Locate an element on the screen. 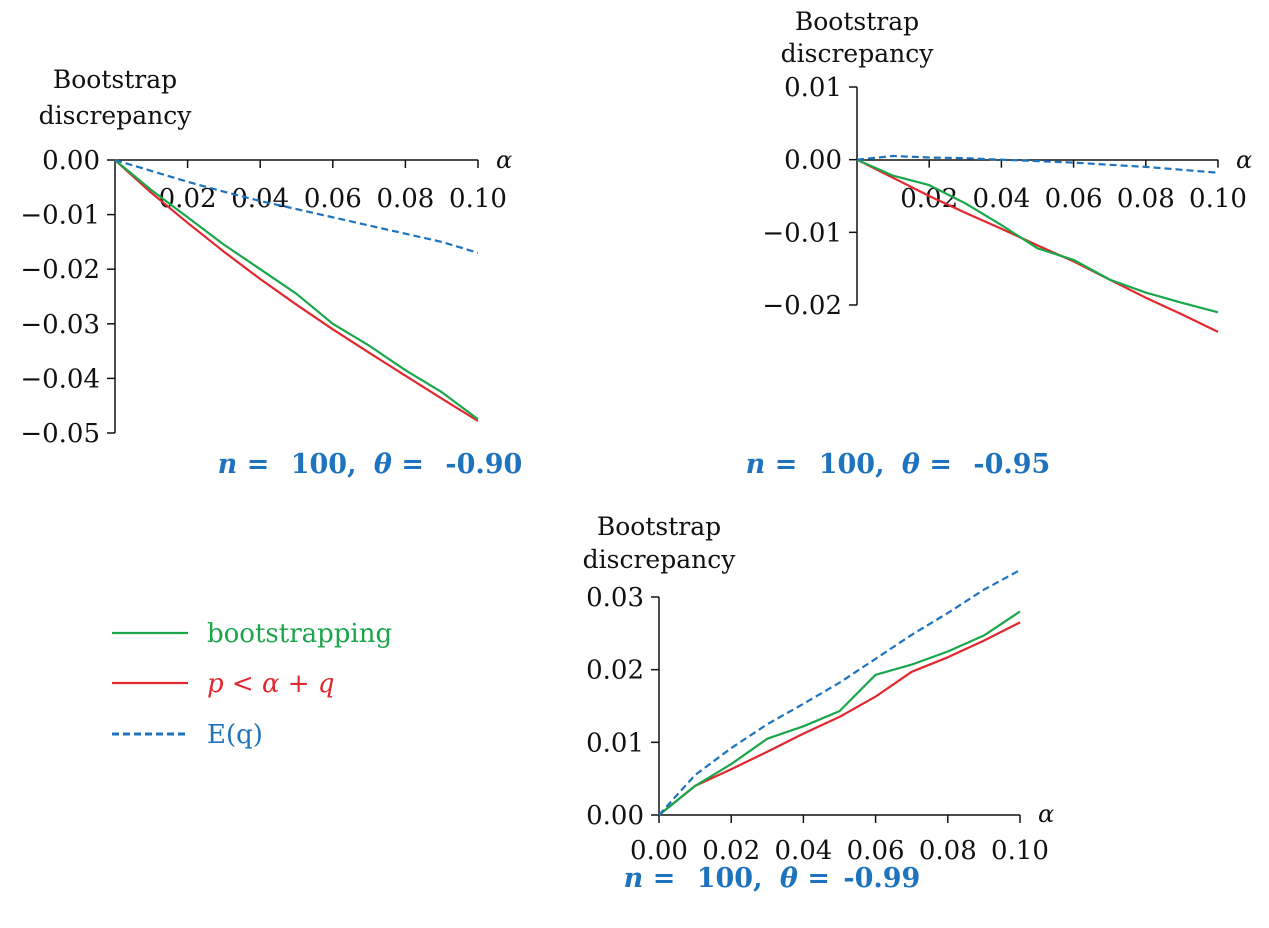 The image size is (1269, 928). panel-caption: n = 100, θ = -0.95 is located at coordinates (898, 464).